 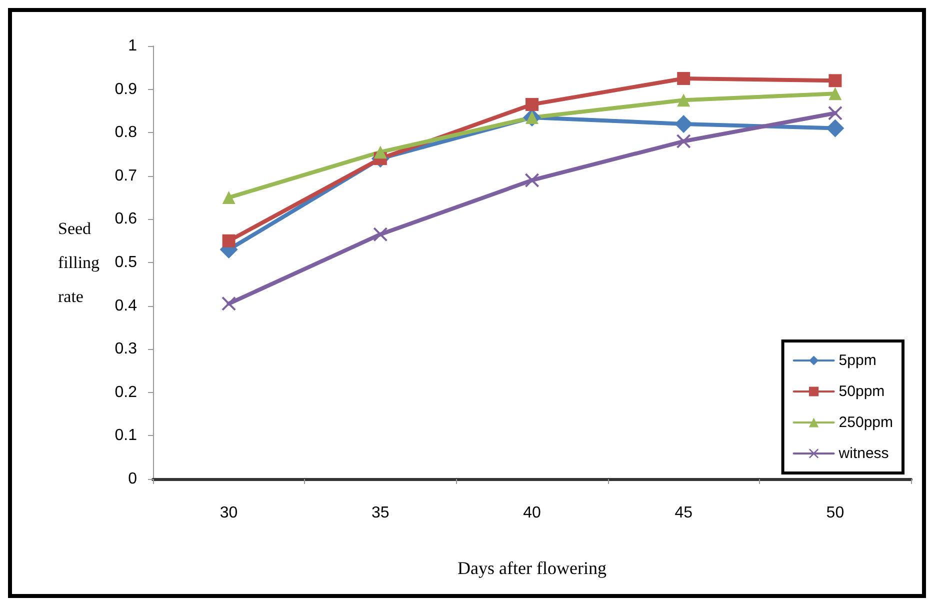 I want to click on y-tick-label: 0.3, so click(x=126, y=349).